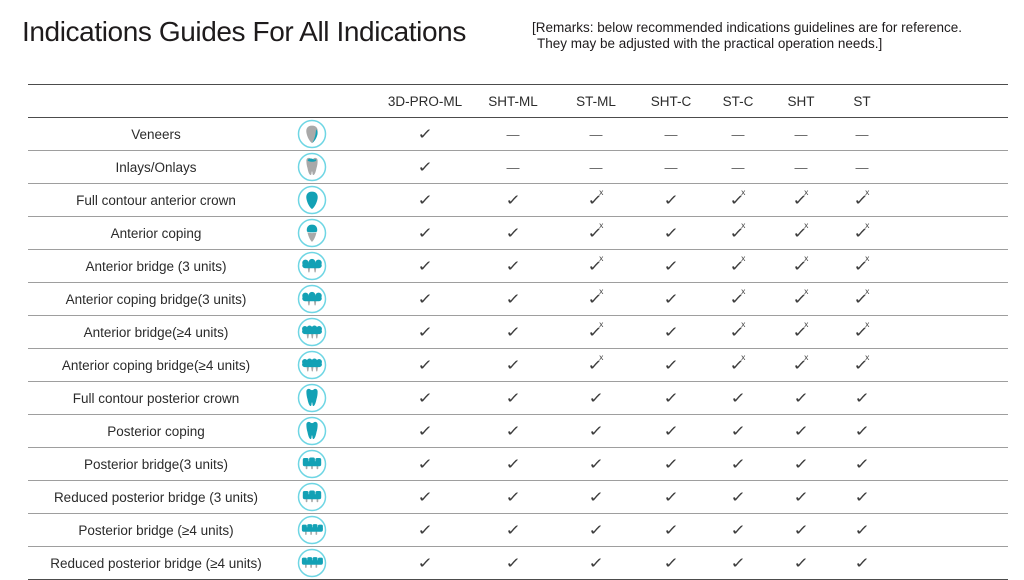 Image resolution: width=1024 pixels, height=580 pixels. What do you see at coordinates (156, 200) in the screenshot?
I see `row-label: Full contour anterior crown` at bounding box center [156, 200].